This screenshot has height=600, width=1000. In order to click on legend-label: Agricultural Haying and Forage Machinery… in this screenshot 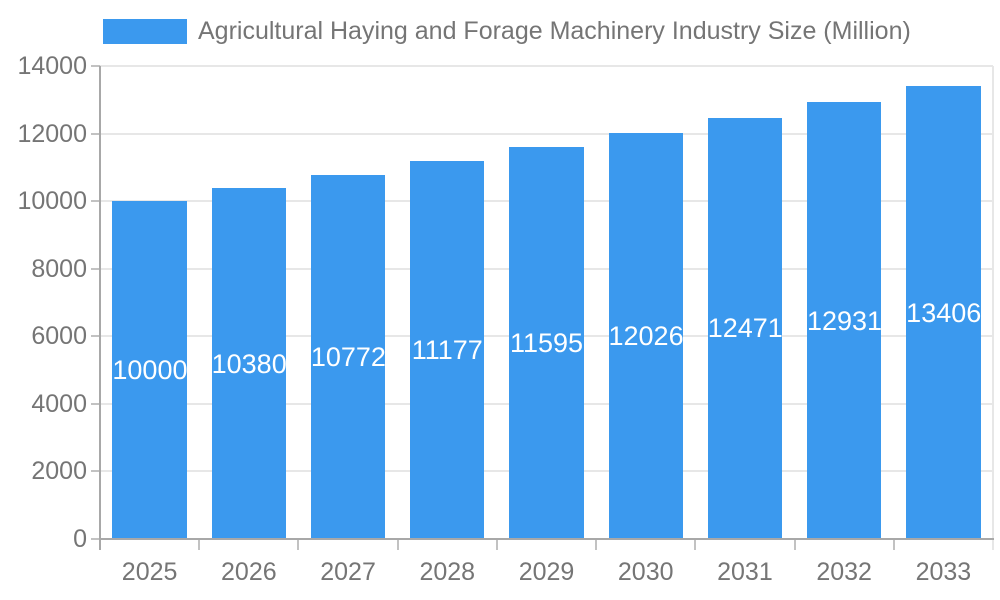, I will do `click(554, 31)`.